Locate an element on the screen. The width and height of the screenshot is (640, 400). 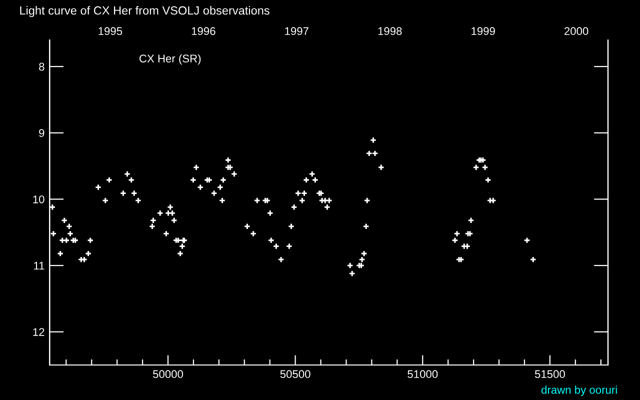
x-tick-label: 50000 is located at coordinates (168, 374).